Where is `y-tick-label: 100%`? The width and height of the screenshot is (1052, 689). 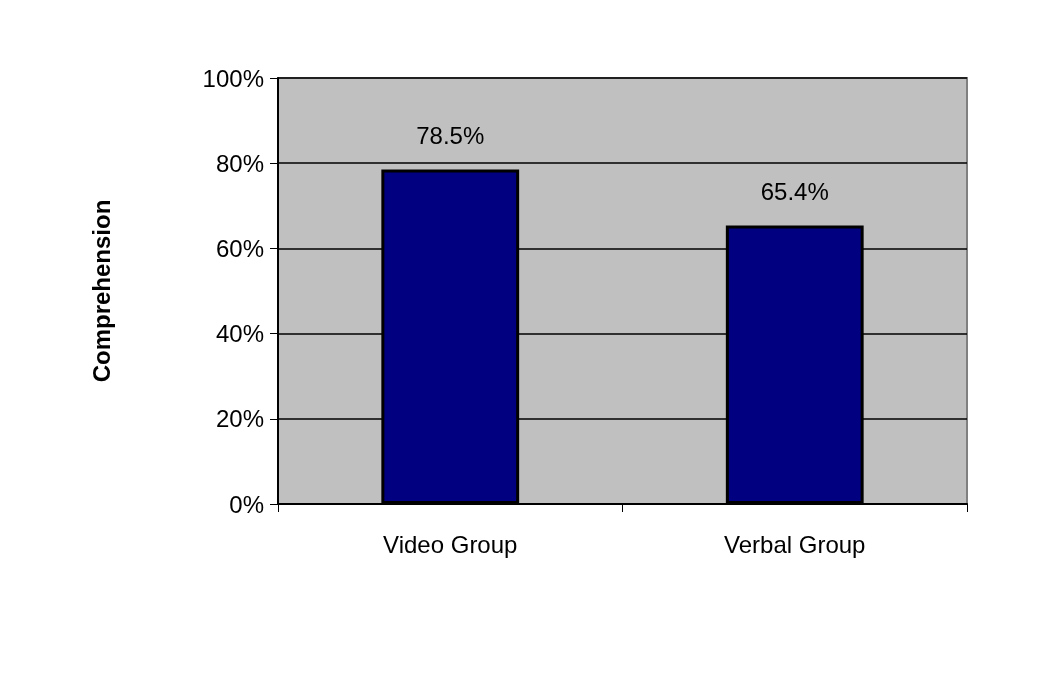 y-tick-label: 100% is located at coordinates (233, 78).